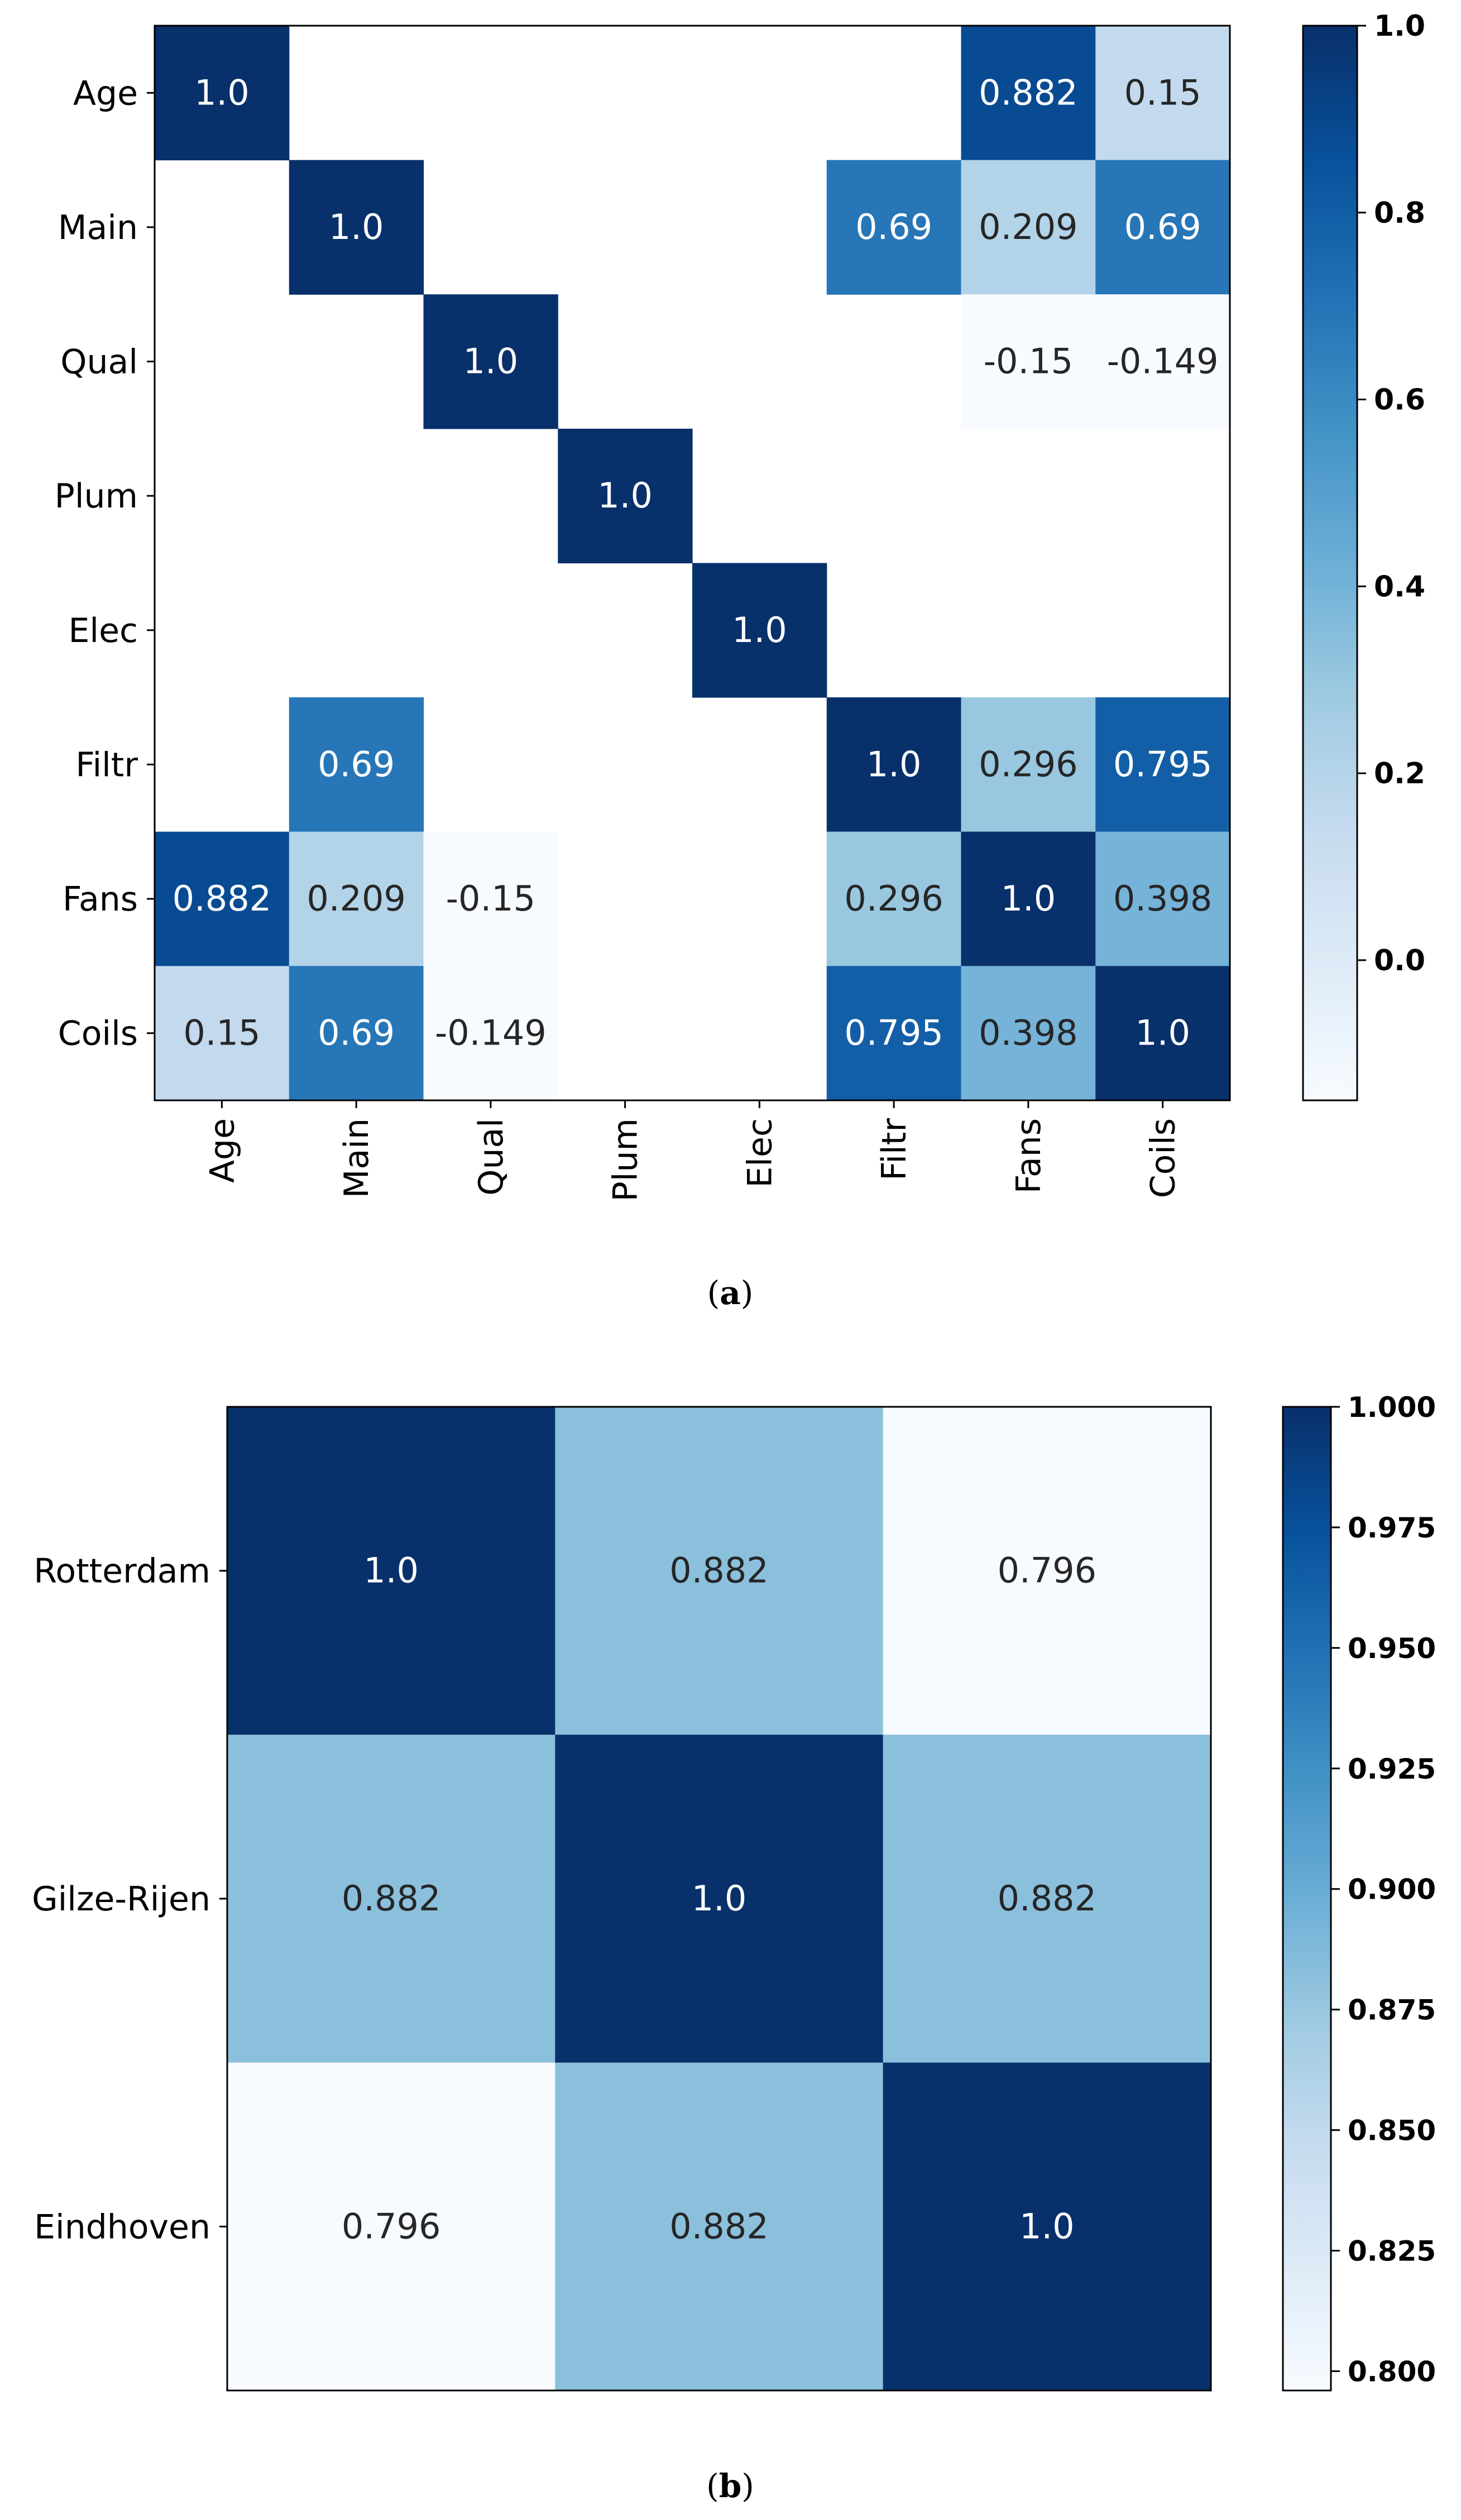 This screenshot has width=1461, height=2520. I want to click on caption-a-open: (, so click(713, 1293).